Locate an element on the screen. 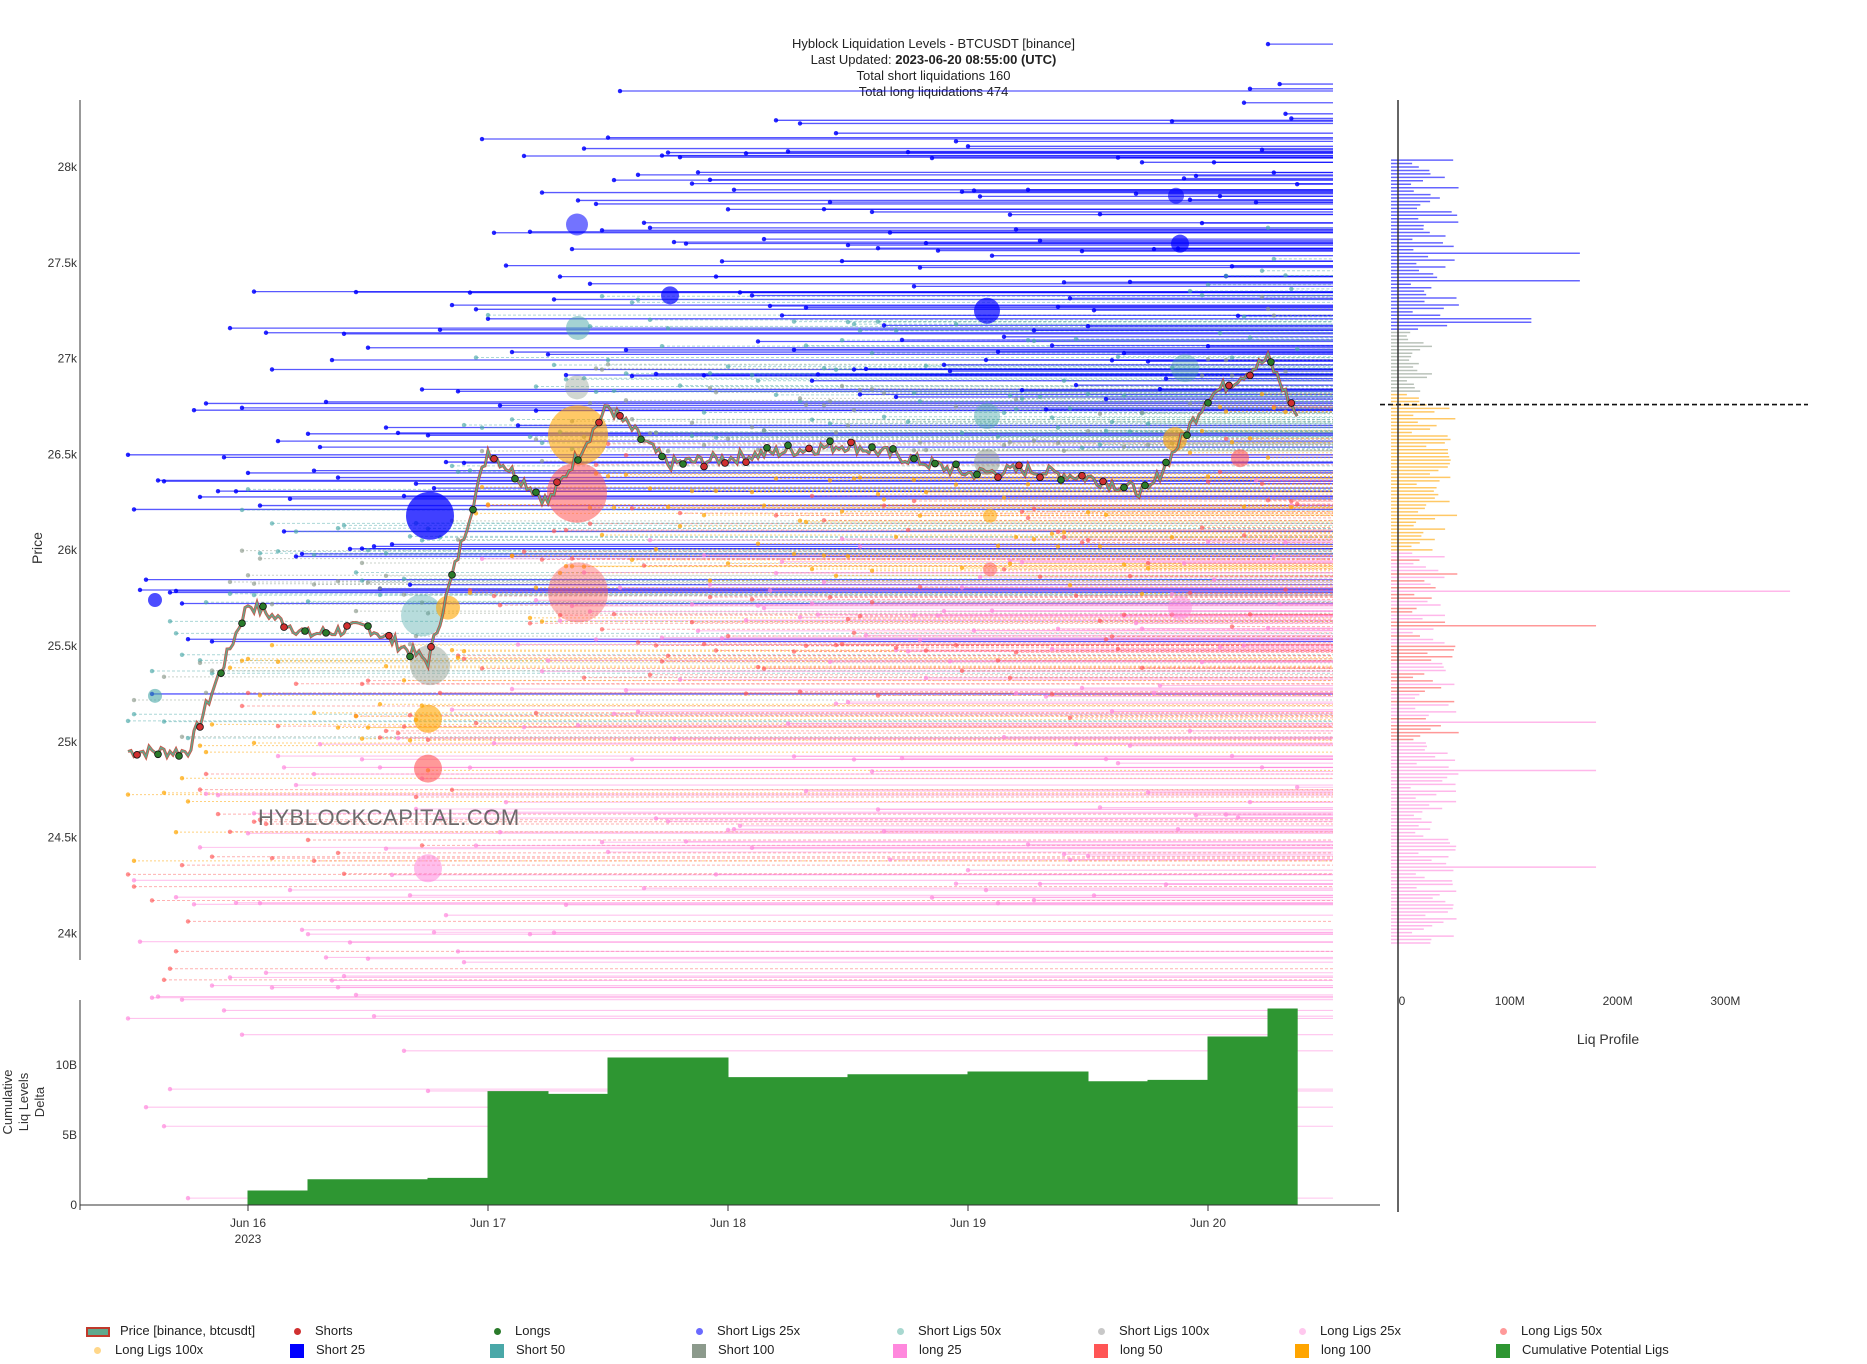  legend-item: Short Ligs 25x is located at coordinates (744, 1331).